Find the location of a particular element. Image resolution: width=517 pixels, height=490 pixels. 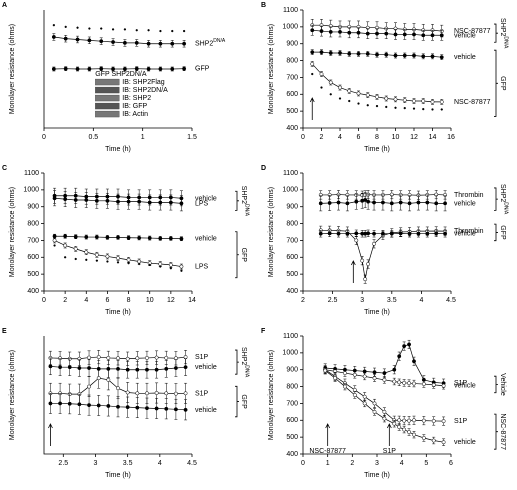

series-label-main: NSC-87877 is located at coordinates (472, 102).